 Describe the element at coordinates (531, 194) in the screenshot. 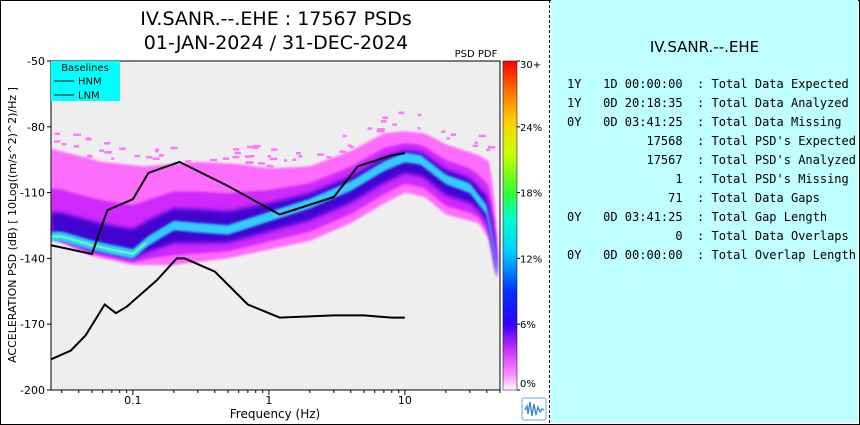

I see `colorbar-tick-label: 18%` at that location.